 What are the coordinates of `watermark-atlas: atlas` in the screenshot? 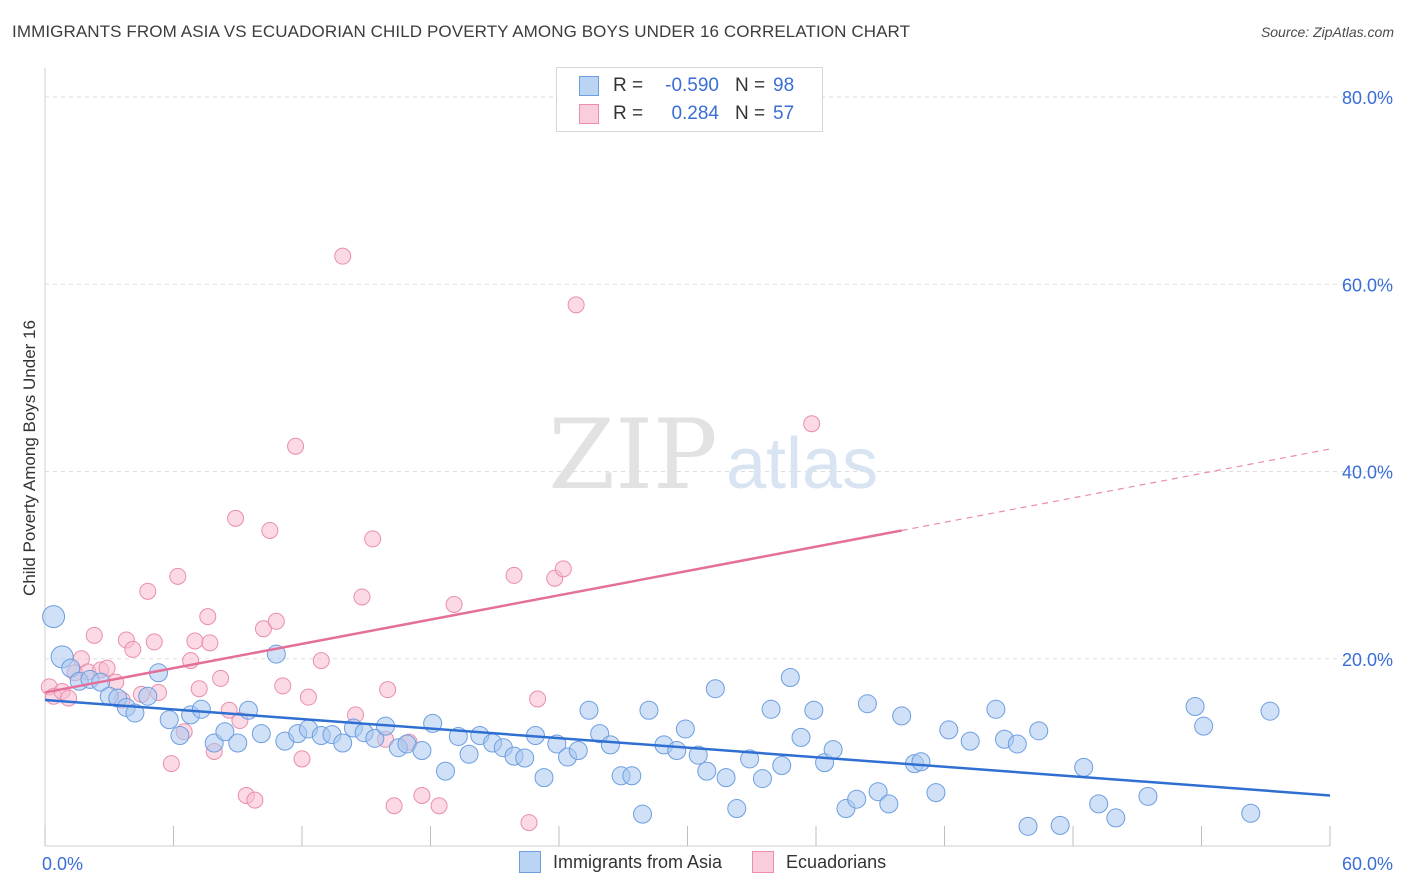 It's located at (802, 464).